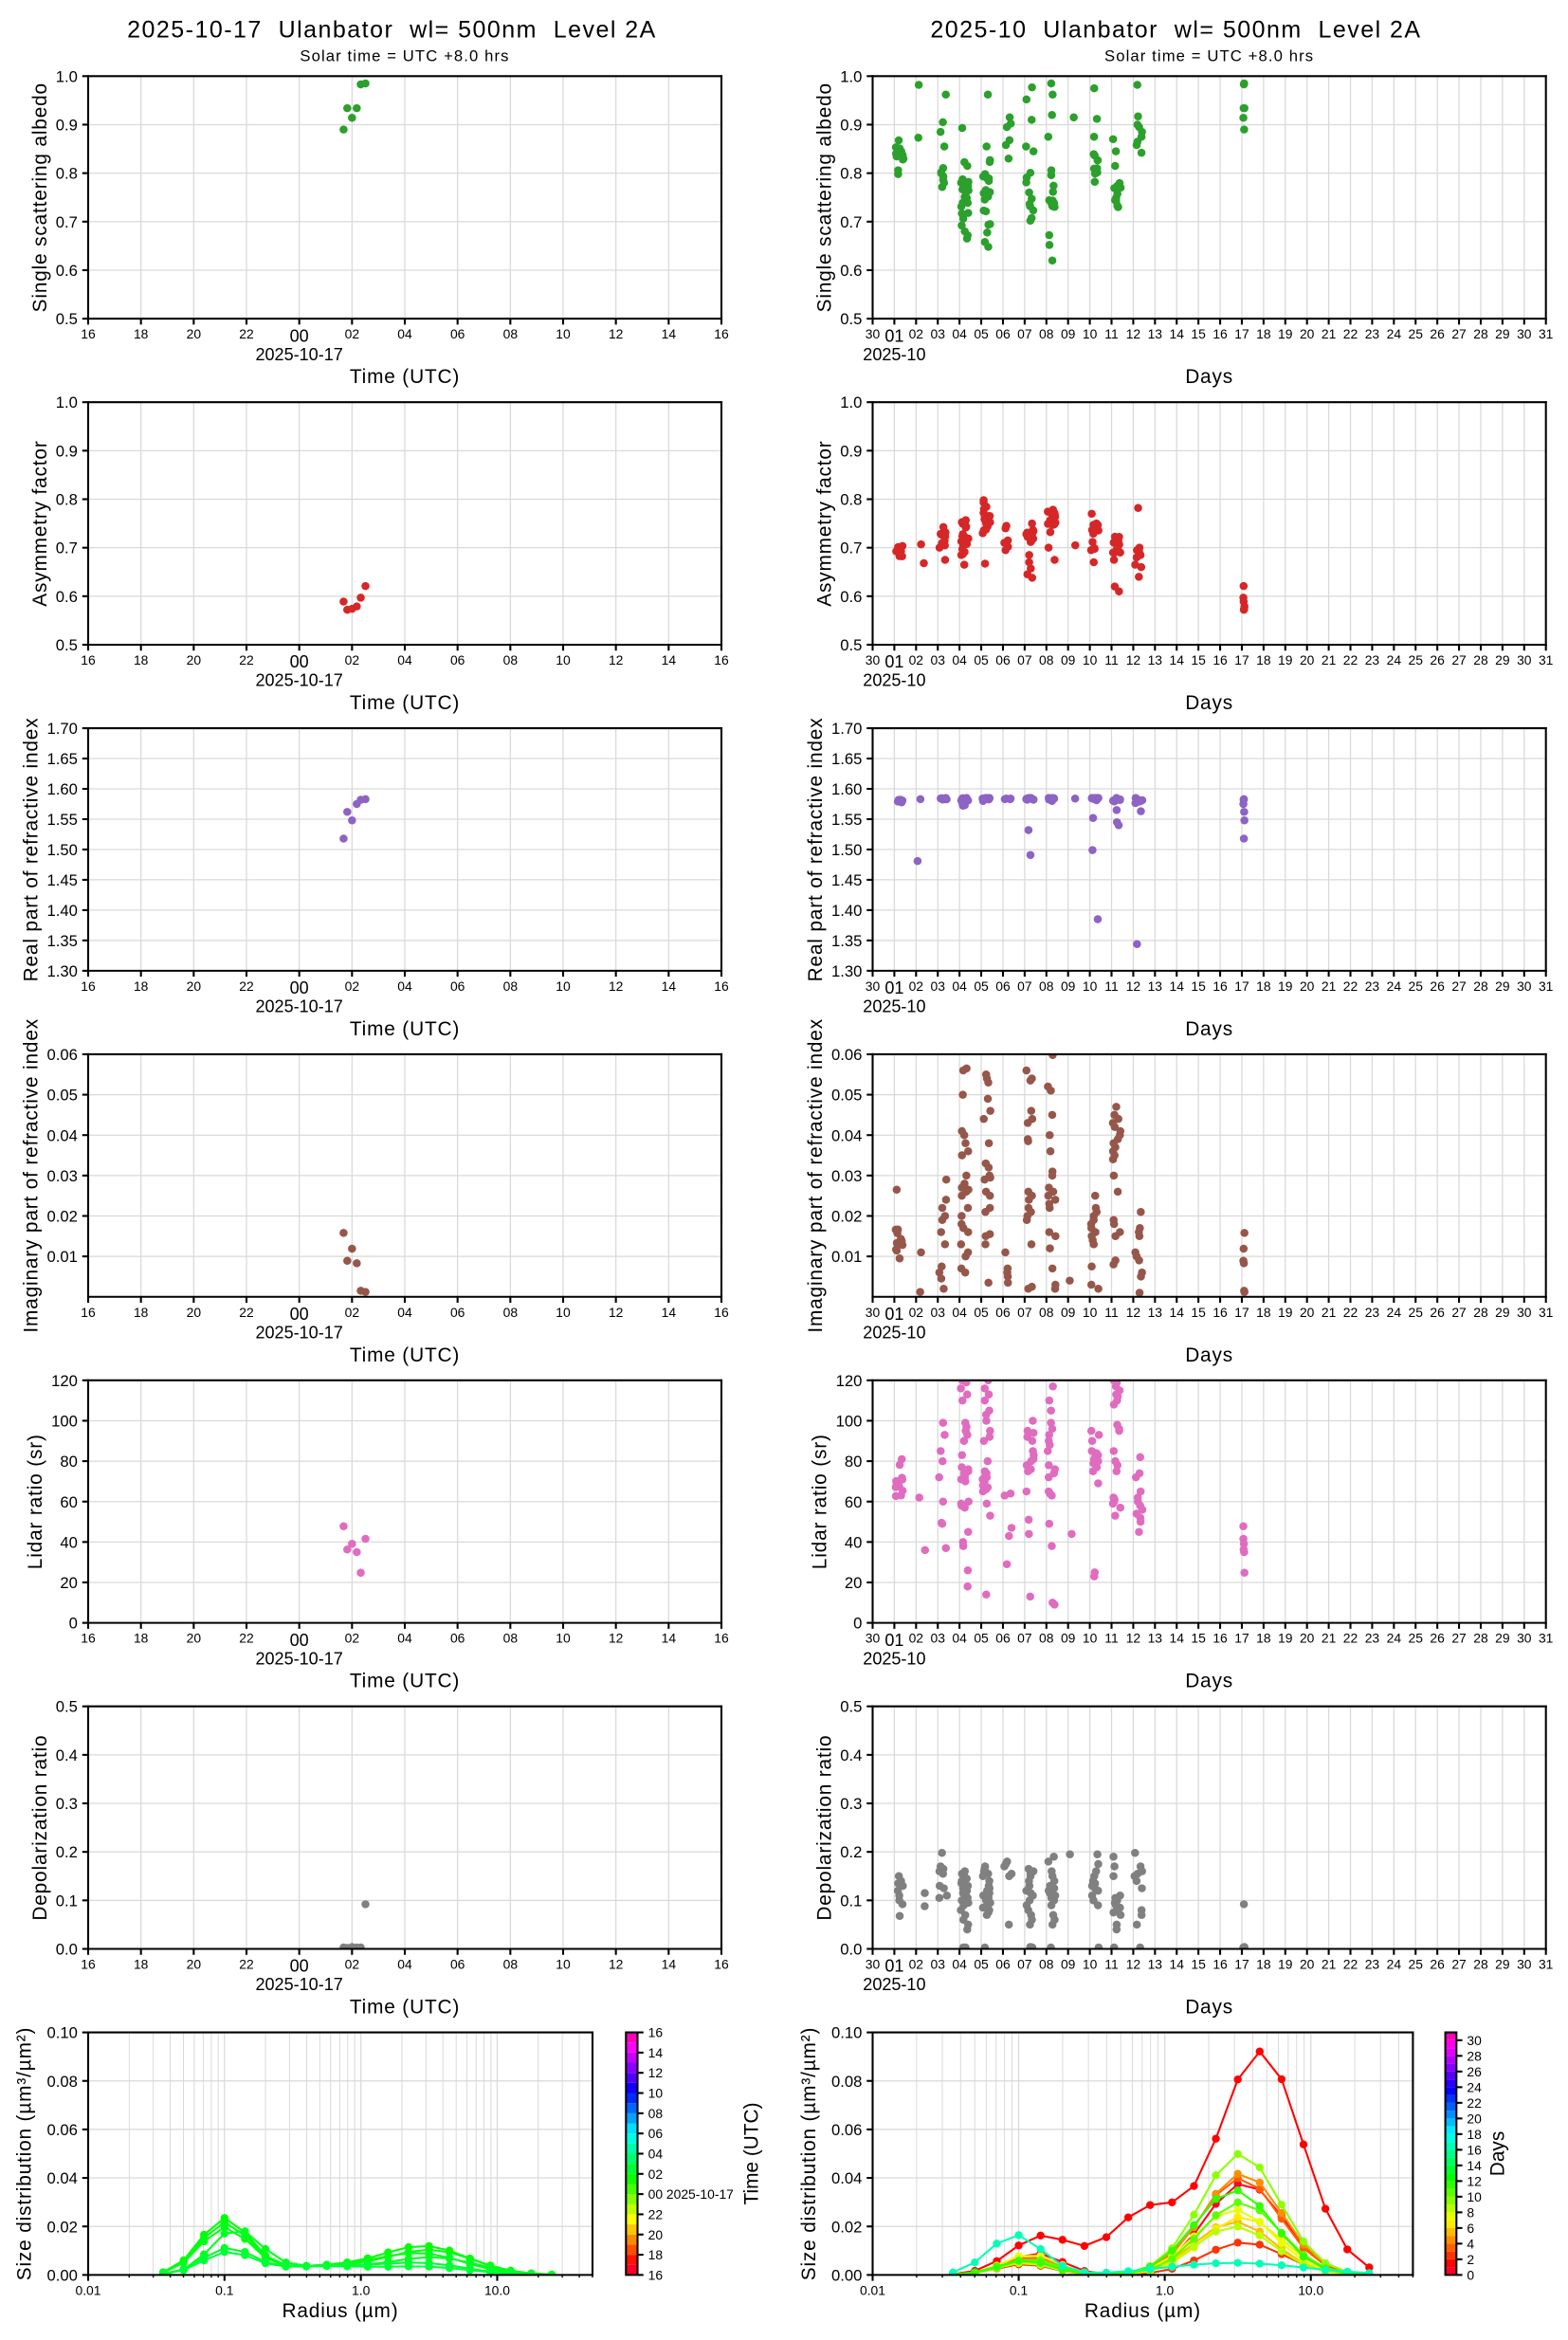 The image size is (1568, 2340). What do you see at coordinates (497, 2290) in the screenshot?
I see `svg-text: 10.0` at bounding box center [497, 2290].